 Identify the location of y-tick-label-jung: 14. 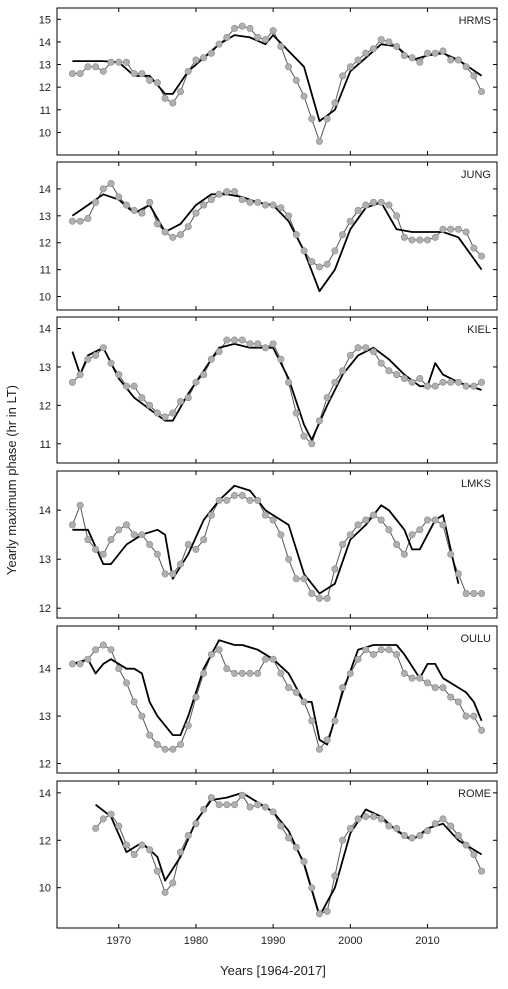
(45, 190).